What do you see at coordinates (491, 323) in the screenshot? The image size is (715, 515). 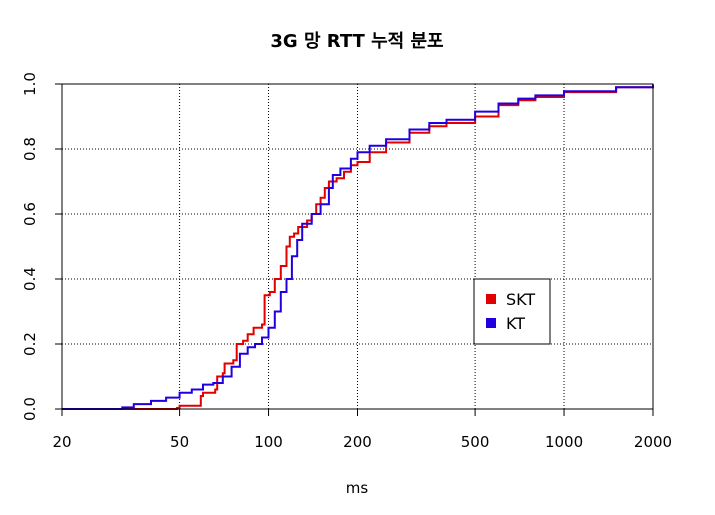 I see `legend-swatch-kt` at bounding box center [491, 323].